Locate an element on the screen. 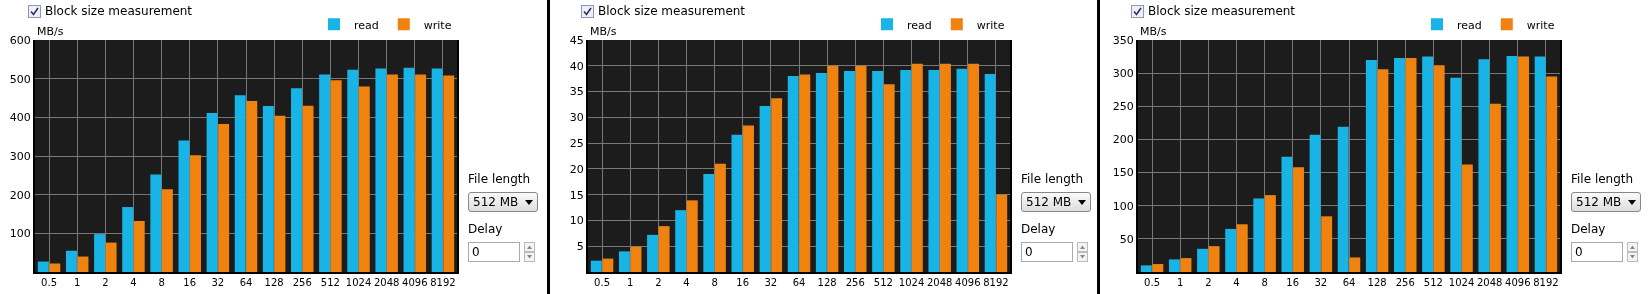 Image resolution: width=1652 pixels, height=294 pixels. y-tick-label: 35 is located at coordinates (576, 92).